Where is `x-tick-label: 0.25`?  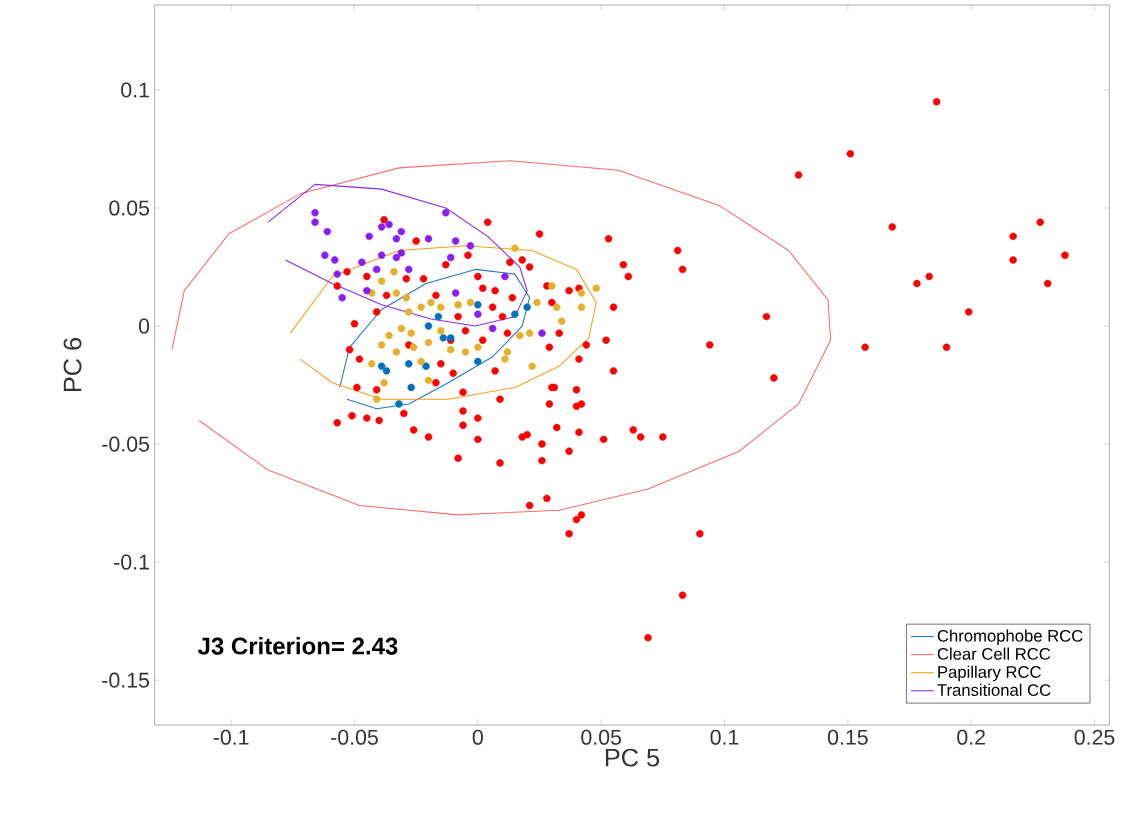
x-tick-label: 0.25 is located at coordinates (1094, 737).